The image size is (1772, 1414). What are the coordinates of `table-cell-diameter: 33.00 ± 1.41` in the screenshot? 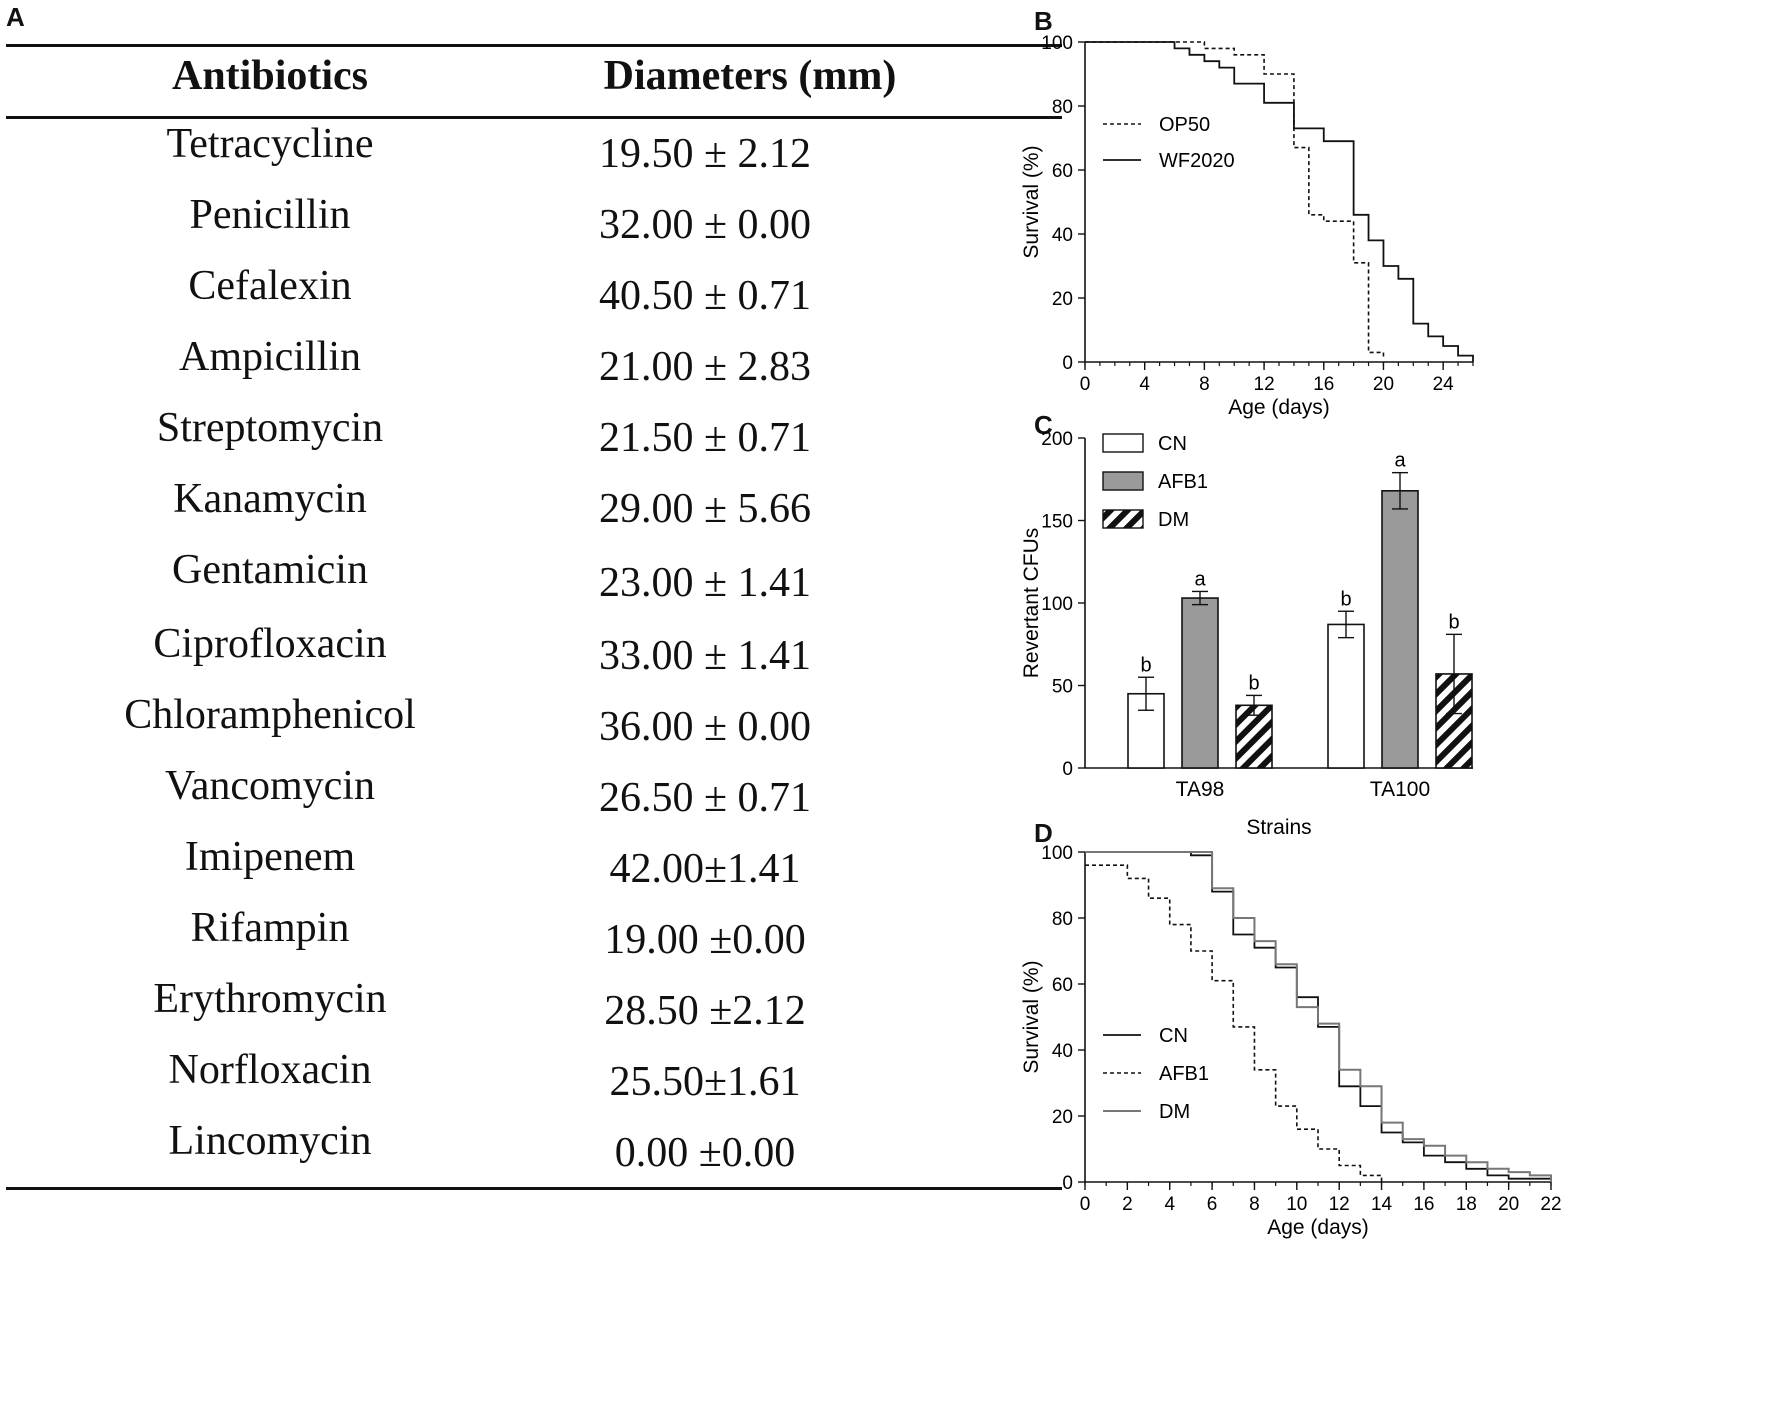 It's located at (705, 656).